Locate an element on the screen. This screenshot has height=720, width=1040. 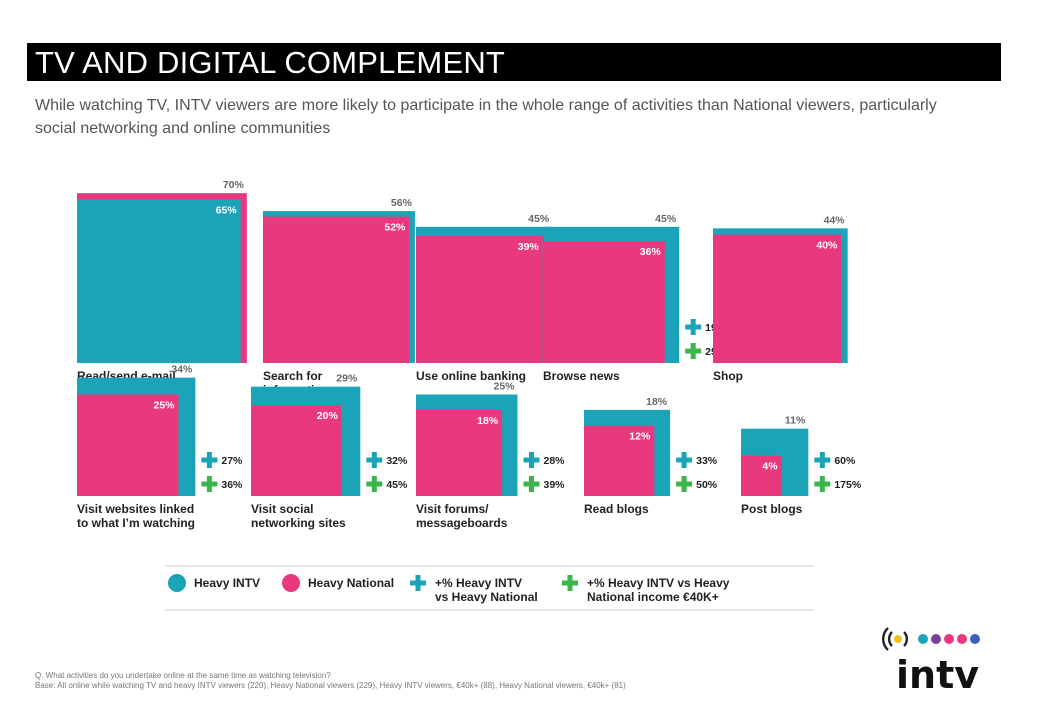
tile-8-category-label: messageboards is located at coordinates (462, 523).